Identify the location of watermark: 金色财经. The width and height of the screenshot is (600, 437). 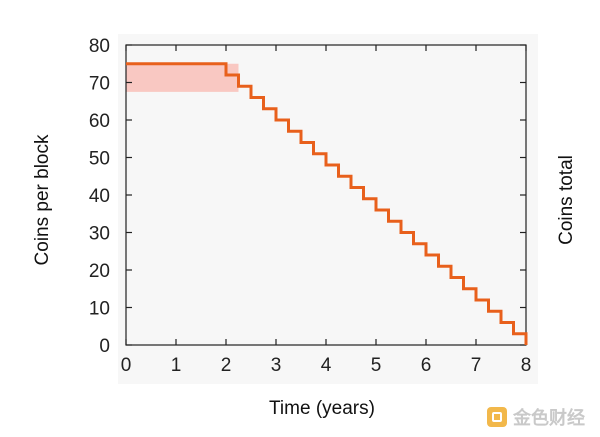
(536, 417).